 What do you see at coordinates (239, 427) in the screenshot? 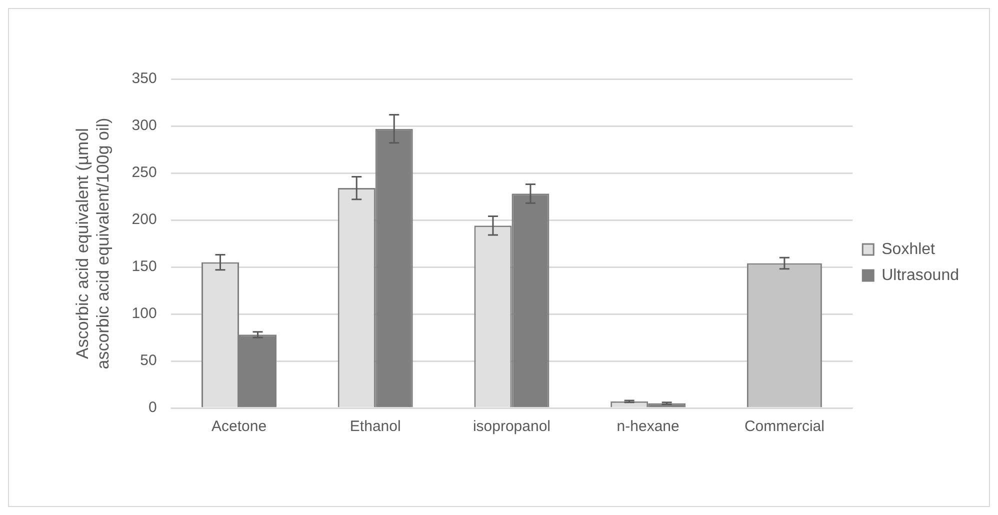
I see `x-tick-label: Acetone` at bounding box center [239, 427].